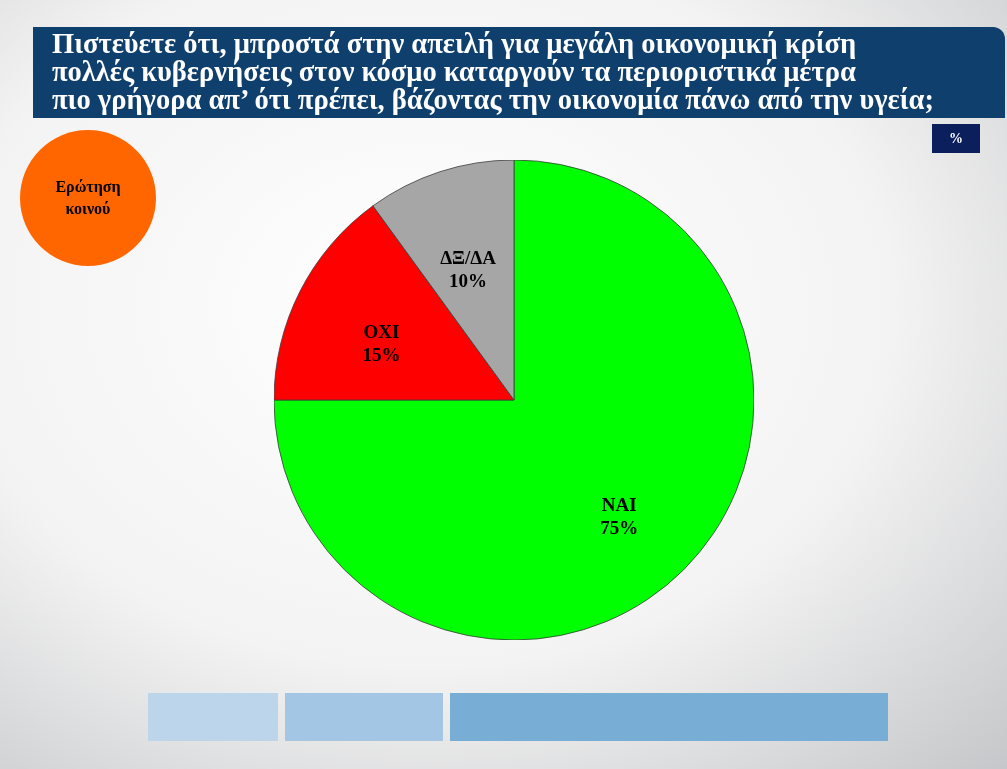  I want to click on slice-label: ΝΑΙ, so click(619, 505).